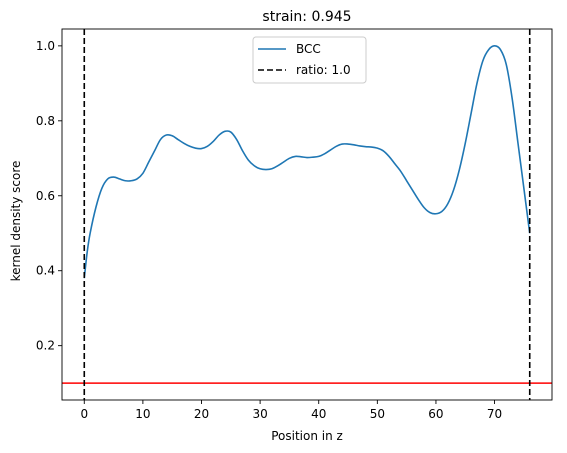  I want to click on x-tick-label: 30, so click(259, 414).